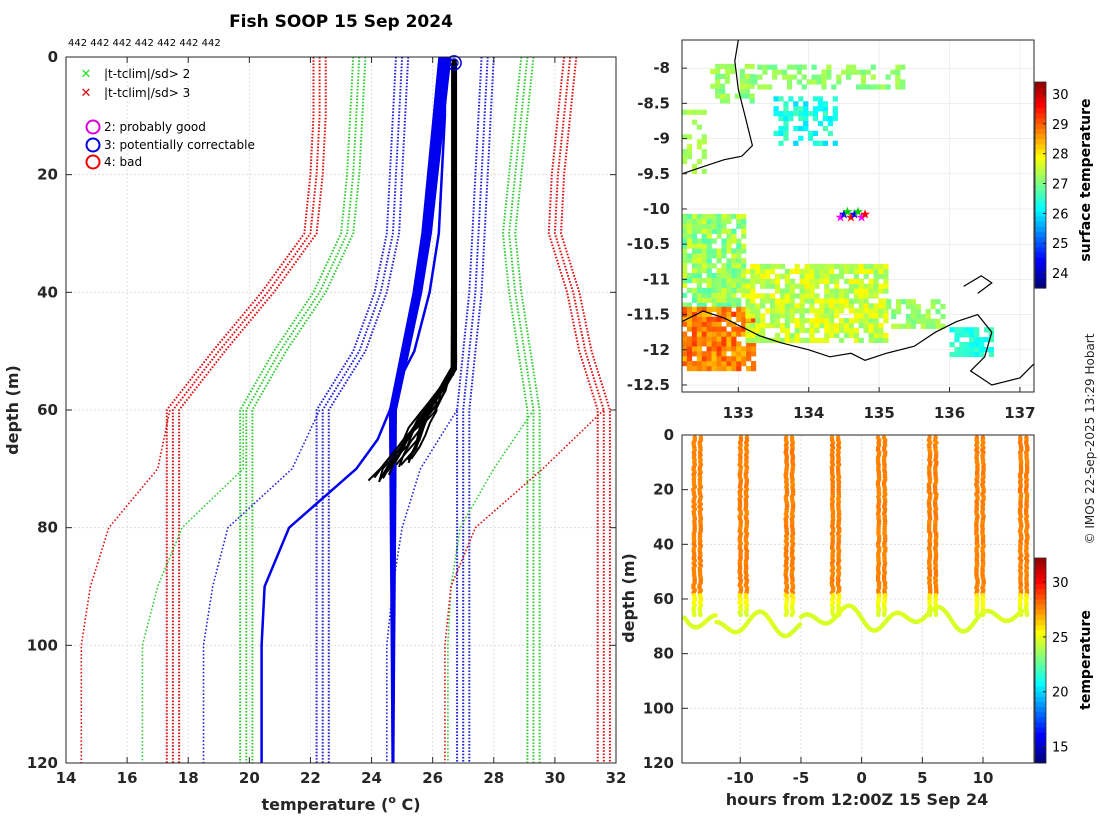 Image resolution: width=1100 pixels, height=820 pixels. What do you see at coordinates (983, 778) in the screenshot?
I see `ts-x-tick-label: 10` at bounding box center [983, 778].